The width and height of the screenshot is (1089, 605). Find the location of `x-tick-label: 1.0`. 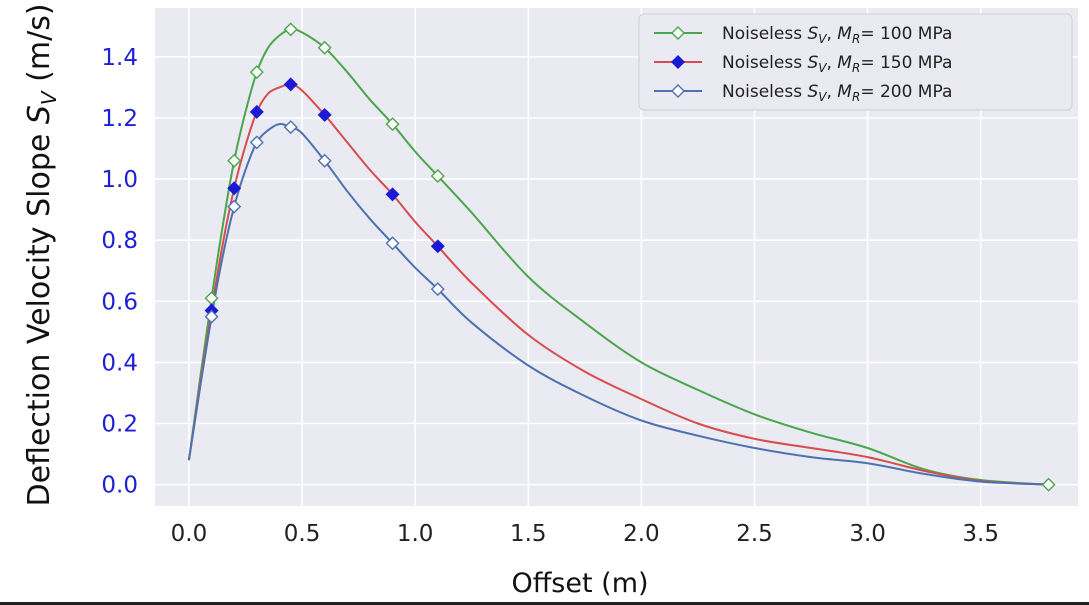

x-tick-label: 1.0 is located at coordinates (415, 534).